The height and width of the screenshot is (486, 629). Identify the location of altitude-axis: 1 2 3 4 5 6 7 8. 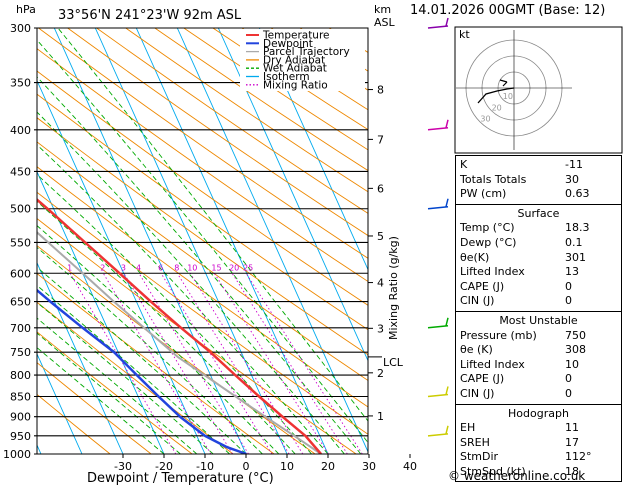
(376, 253).